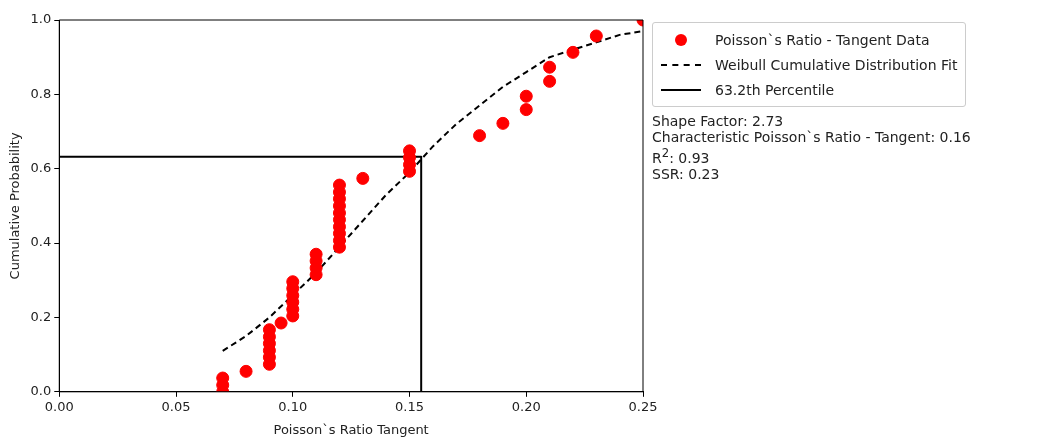  I want to click on x-tick-label: 0.25, so click(643, 406).